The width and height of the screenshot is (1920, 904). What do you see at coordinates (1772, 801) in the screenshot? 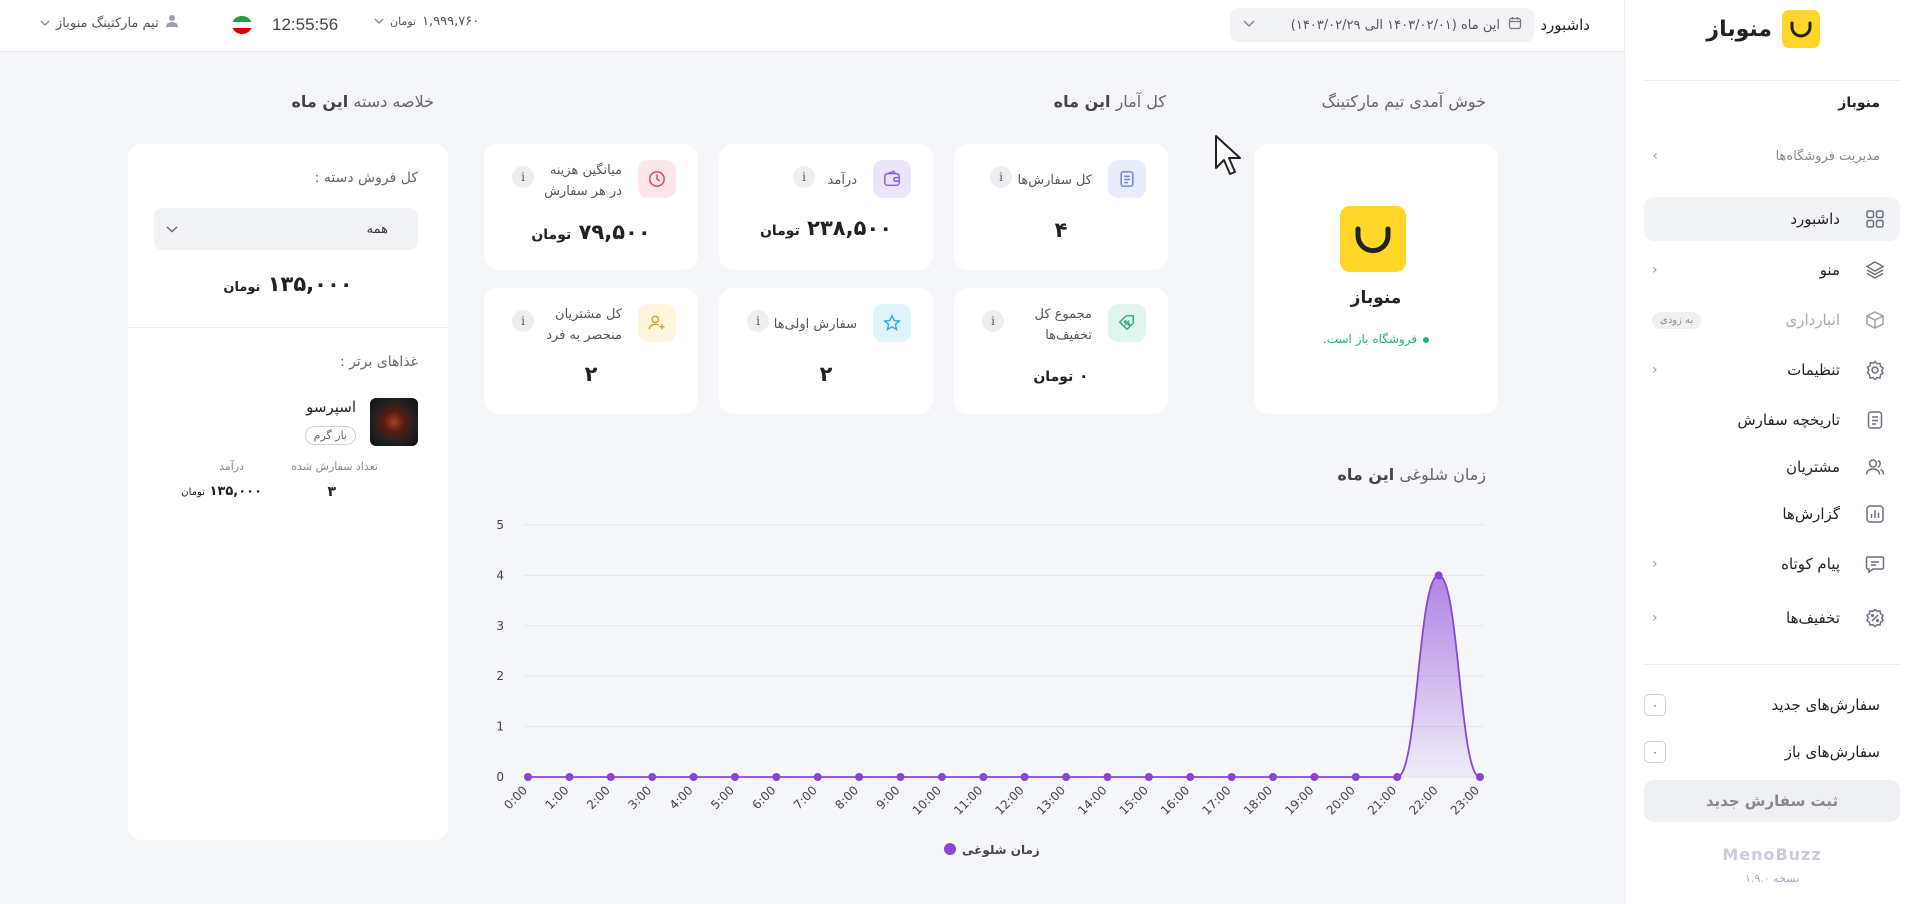
I see `new-order-button: ثبت سفارش جدید` at bounding box center [1772, 801].